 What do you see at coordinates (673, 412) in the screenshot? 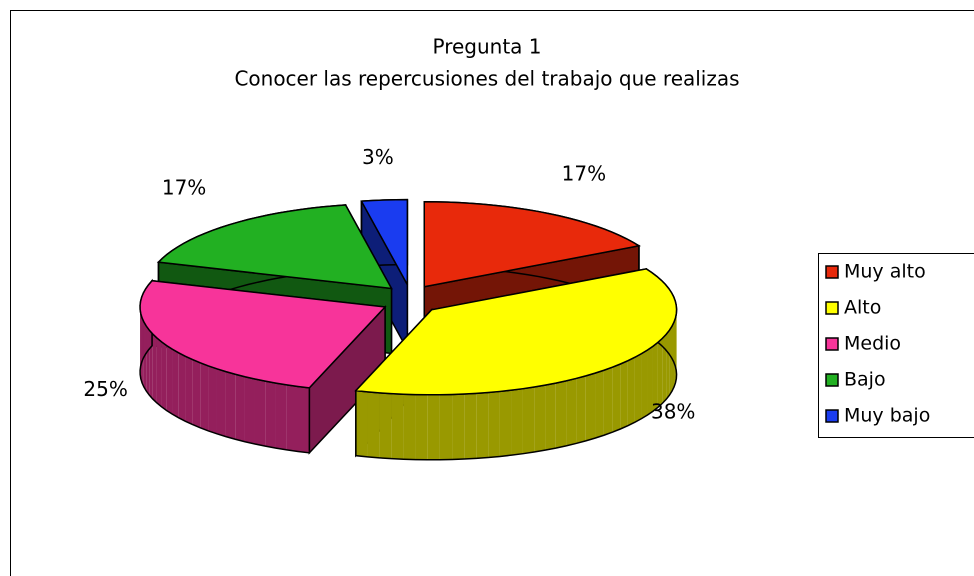
I see `data-label: 38%` at bounding box center [673, 412].